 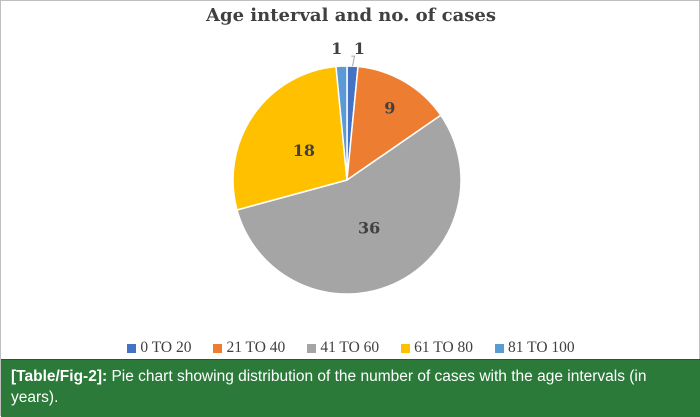 I want to click on data-label-41-to-60: 36, so click(x=369, y=228).